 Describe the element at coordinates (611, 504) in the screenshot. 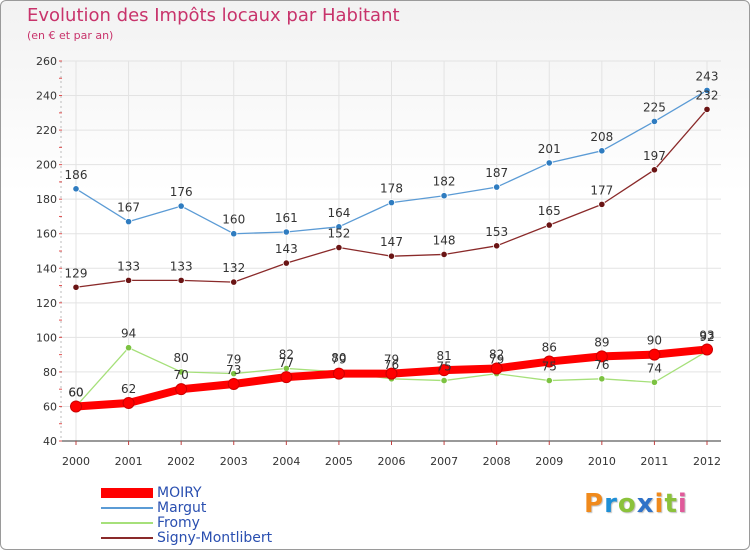

I see `logo-letter: r` at that location.